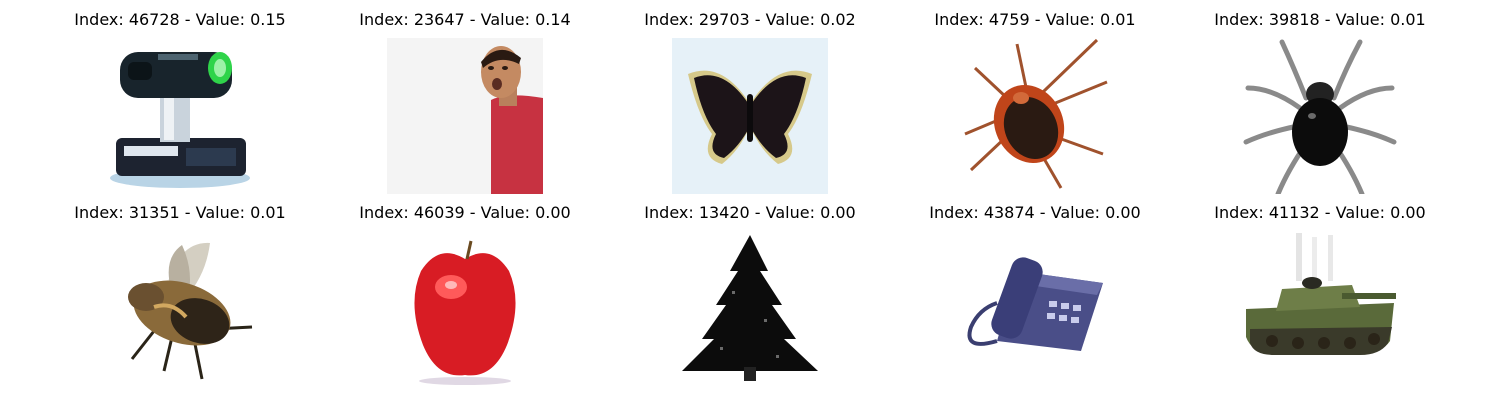 The image size is (1500, 400). I want to click on panel-projector: Index: 46728 - Value: 0.15, so click(180, 98).